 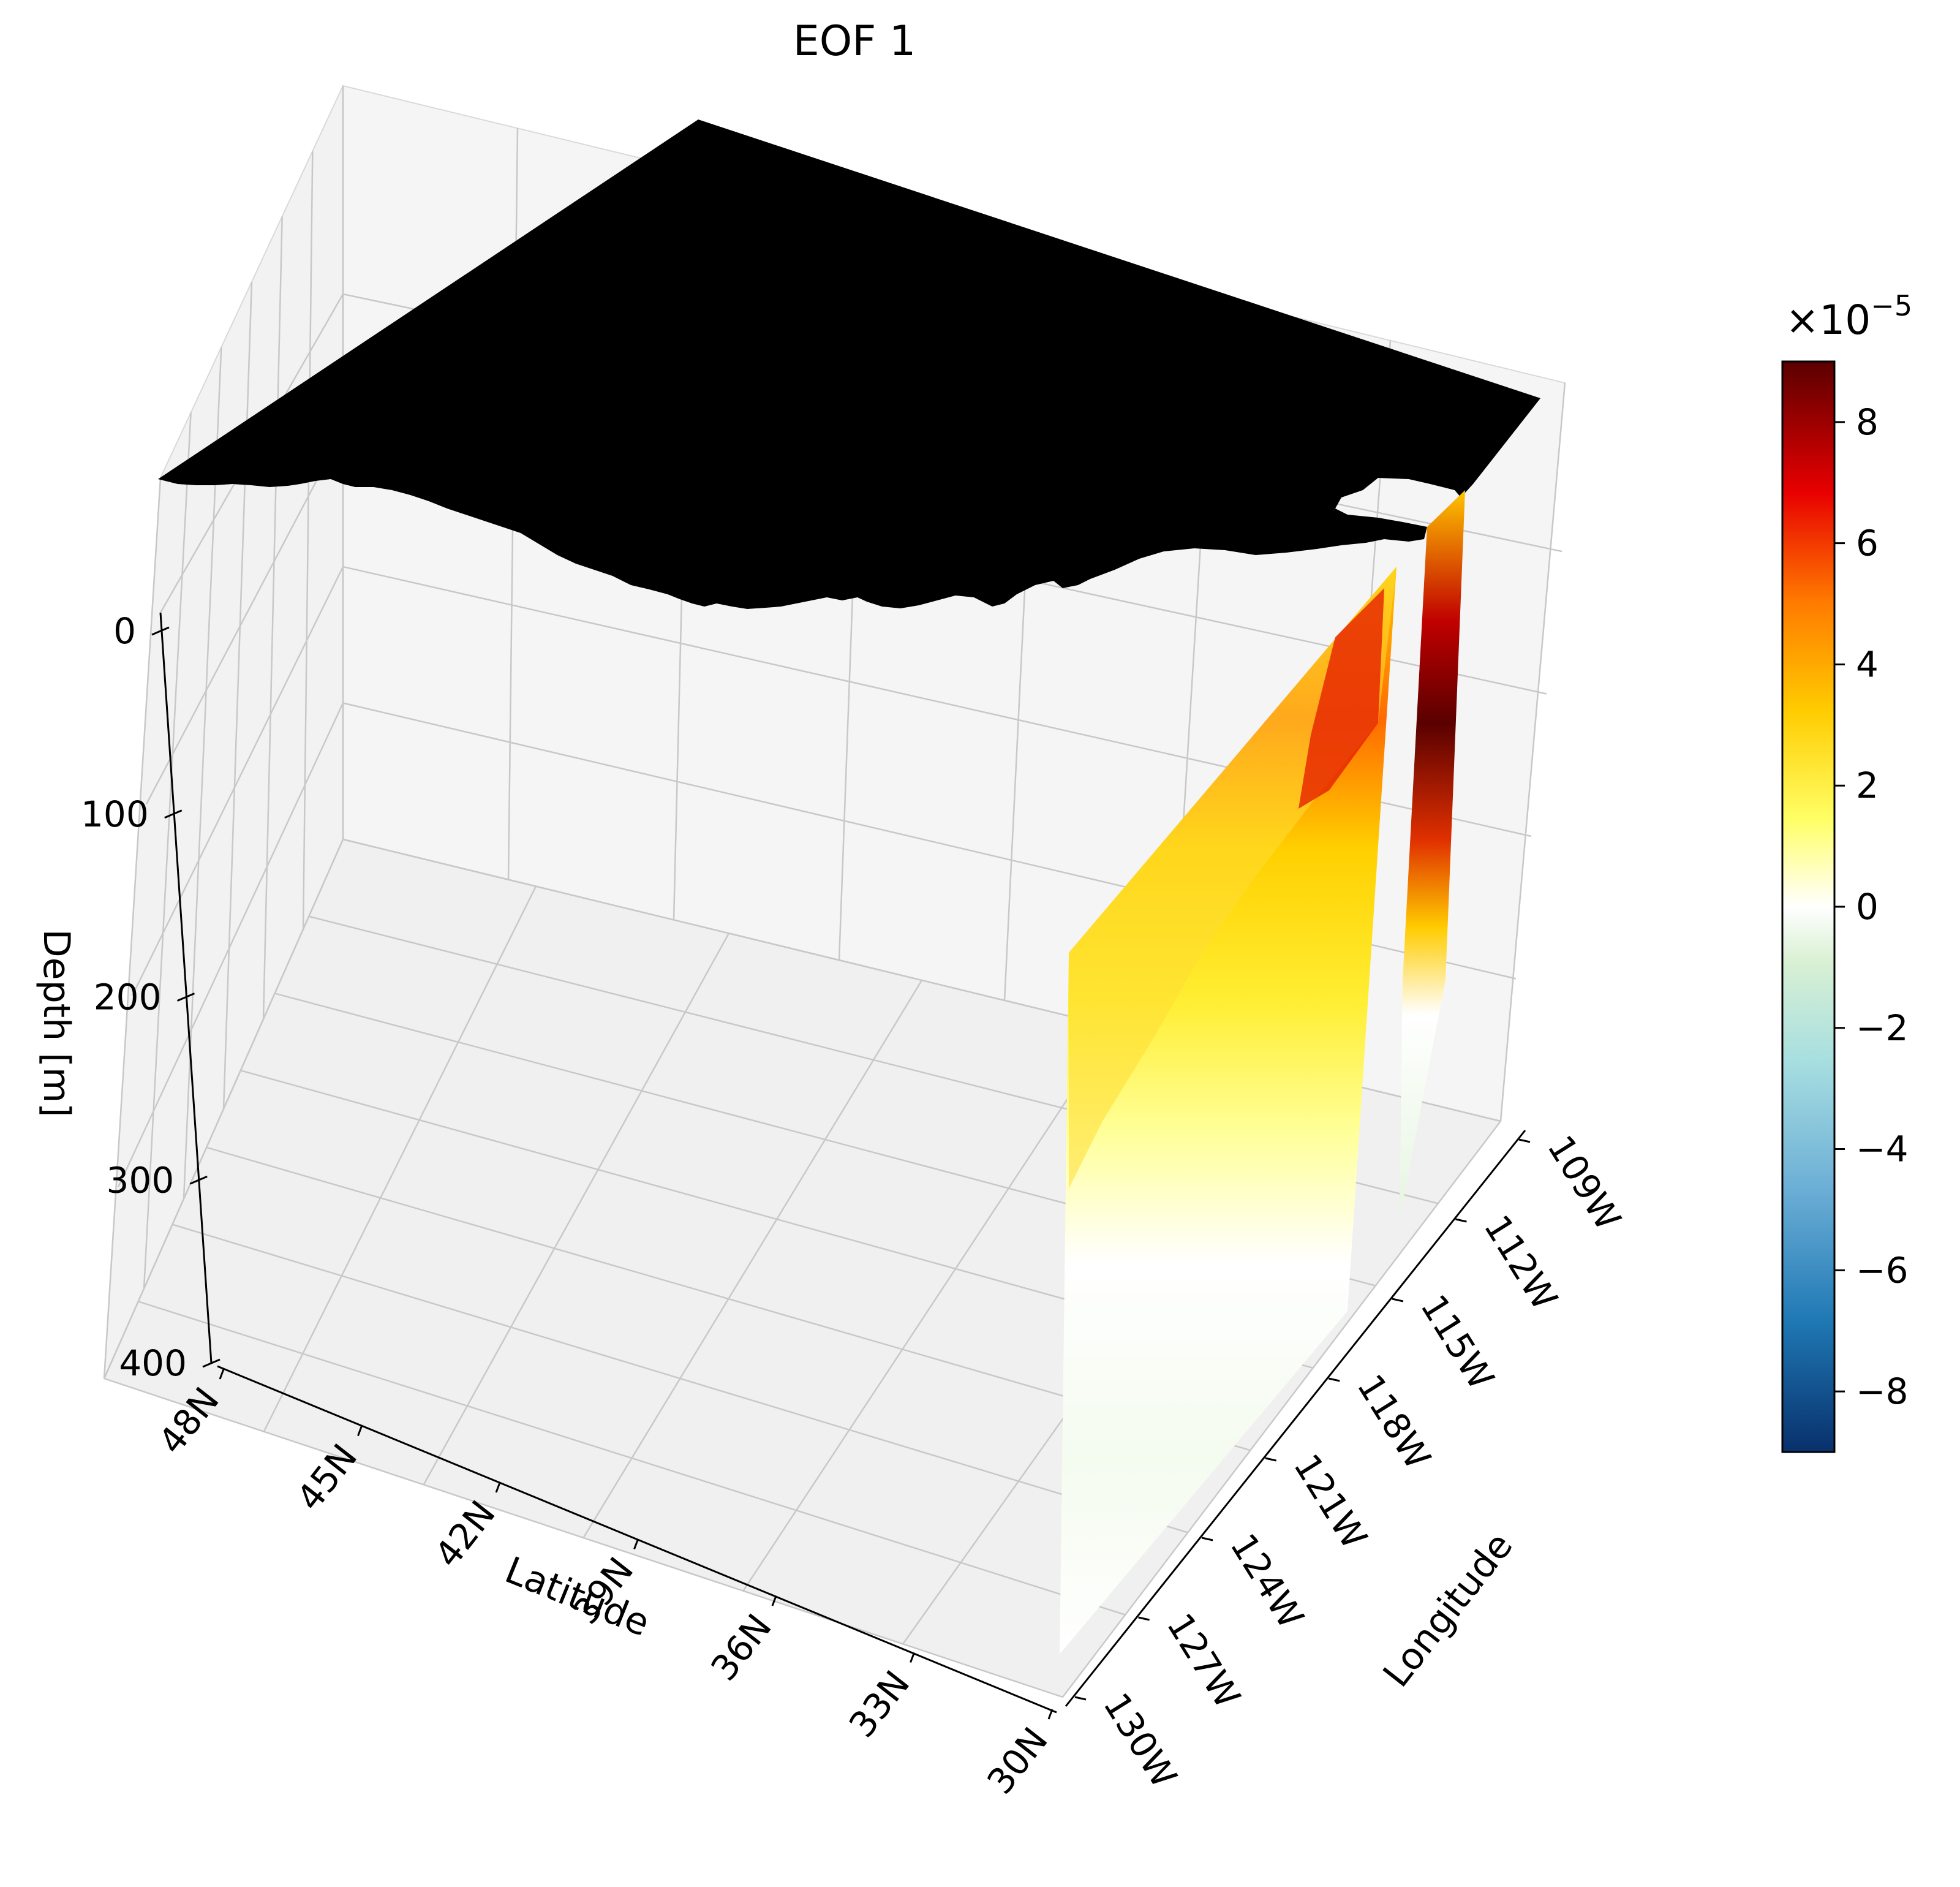 What do you see at coordinates (577, 1597) in the screenshot?
I see `latitude-axis-label: Latitude` at bounding box center [577, 1597].